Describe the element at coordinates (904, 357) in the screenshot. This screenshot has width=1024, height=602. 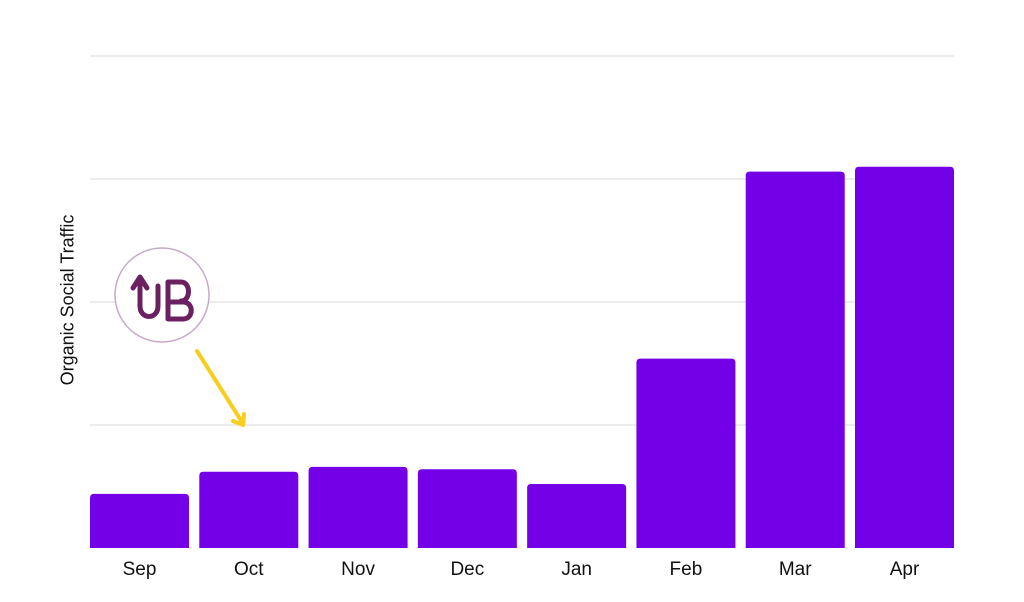
I see `bar-apr` at that location.